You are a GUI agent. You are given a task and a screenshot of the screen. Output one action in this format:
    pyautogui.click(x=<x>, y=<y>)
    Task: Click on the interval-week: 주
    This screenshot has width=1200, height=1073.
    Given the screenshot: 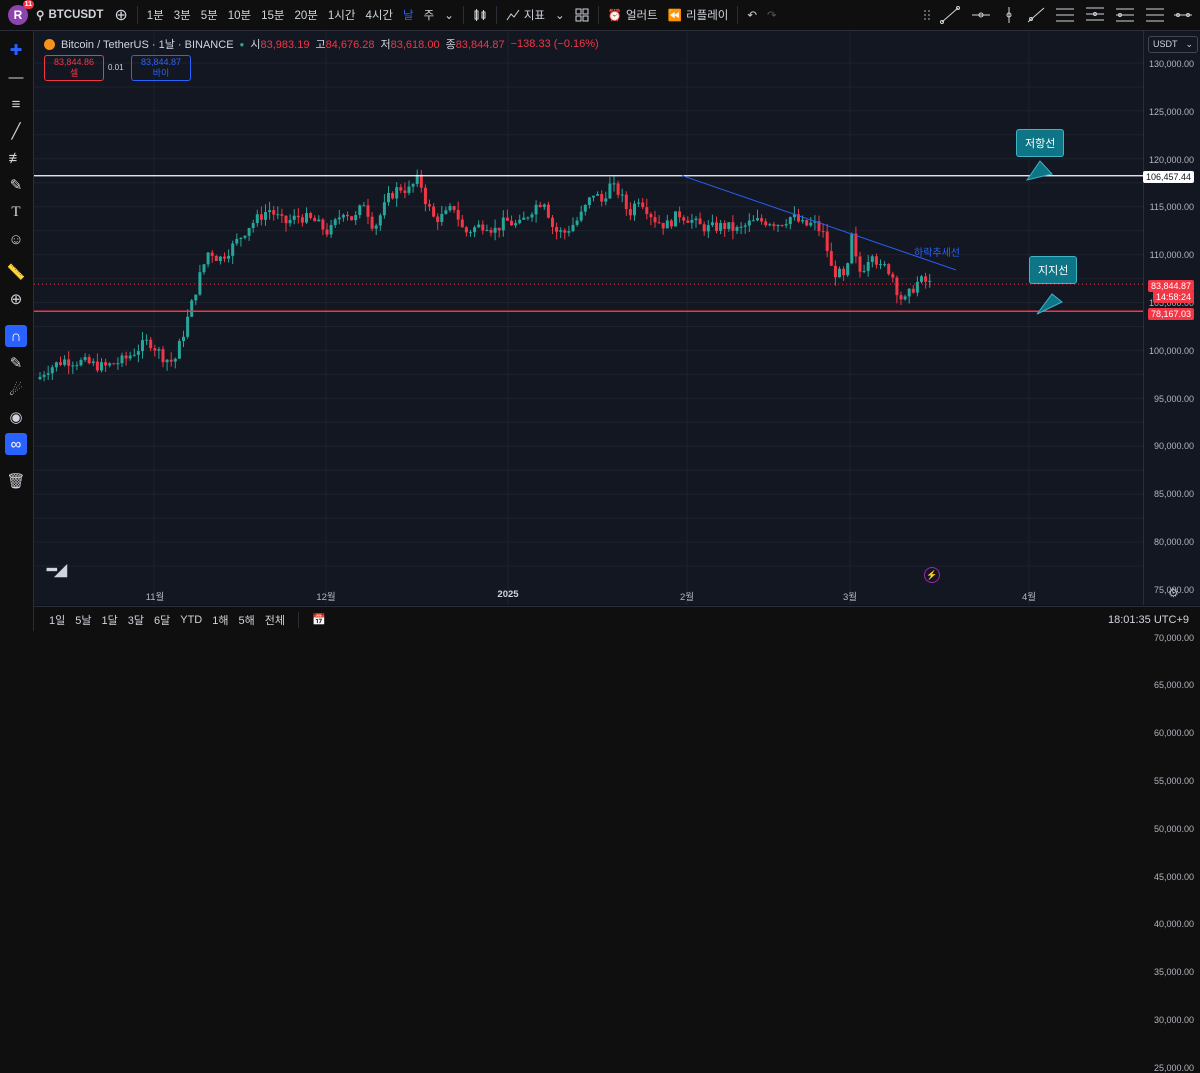 What is the action you would take?
    pyautogui.click(x=429, y=16)
    